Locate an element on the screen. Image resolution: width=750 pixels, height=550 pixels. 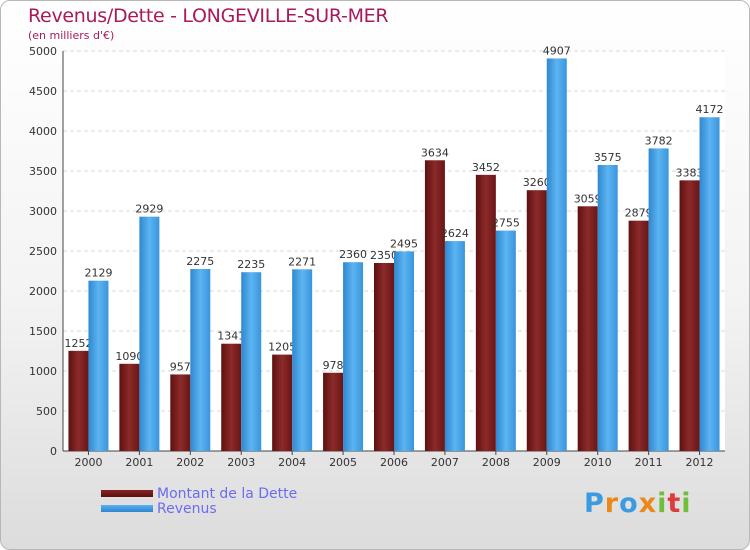
data-label-dette: 1205 is located at coordinates (282, 347).